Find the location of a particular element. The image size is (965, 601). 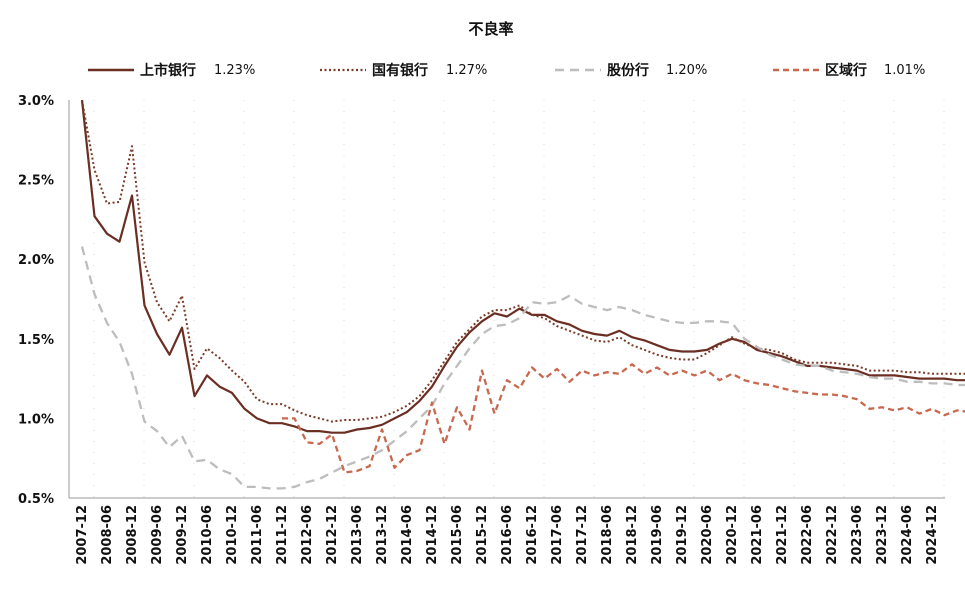

y-tick-label: 2.5% is located at coordinates (36, 181).